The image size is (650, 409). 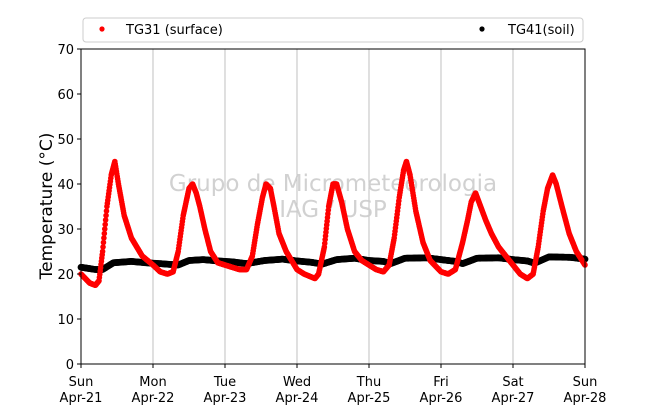 What do you see at coordinates (369, 398) in the screenshot?
I see `x-tick-date: Apr-25` at bounding box center [369, 398].